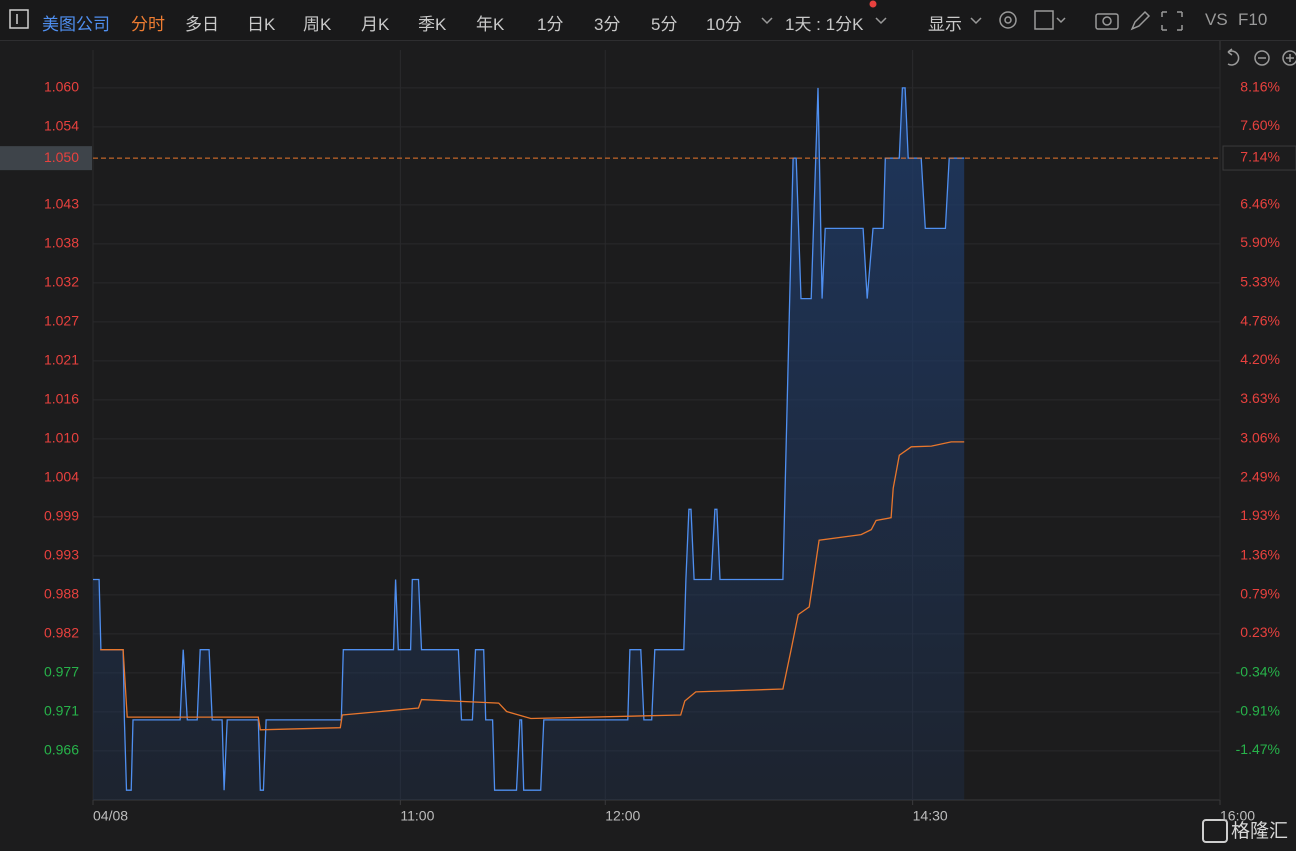 This screenshot has height=851, width=1296. What do you see at coordinates (1260, 125) in the screenshot?
I see `y2-tick-label: 7.60%` at bounding box center [1260, 125].